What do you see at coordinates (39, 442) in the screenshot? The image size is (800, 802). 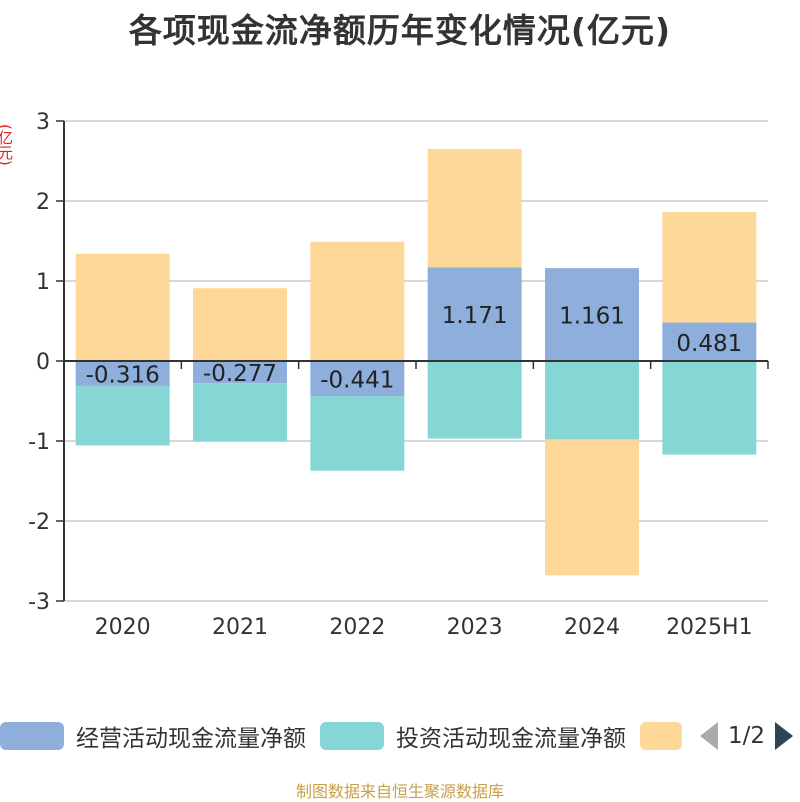 I see `y-tick-label: -1` at bounding box center [39, 442].